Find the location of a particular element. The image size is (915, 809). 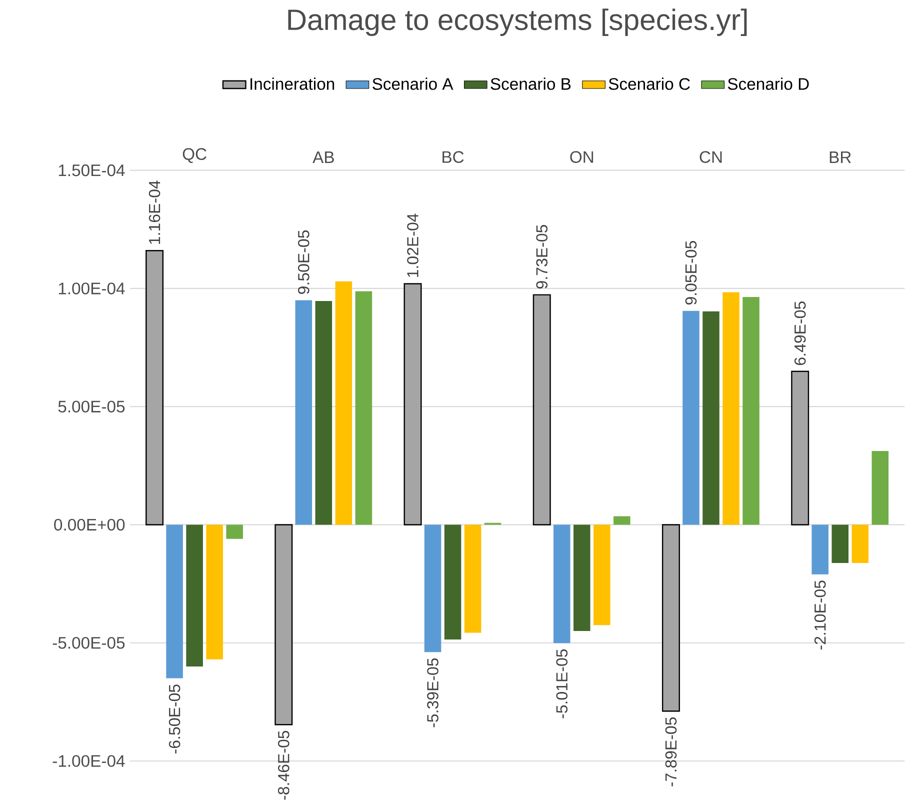

x-tick-label: BR is located at coordinates (840, 157).